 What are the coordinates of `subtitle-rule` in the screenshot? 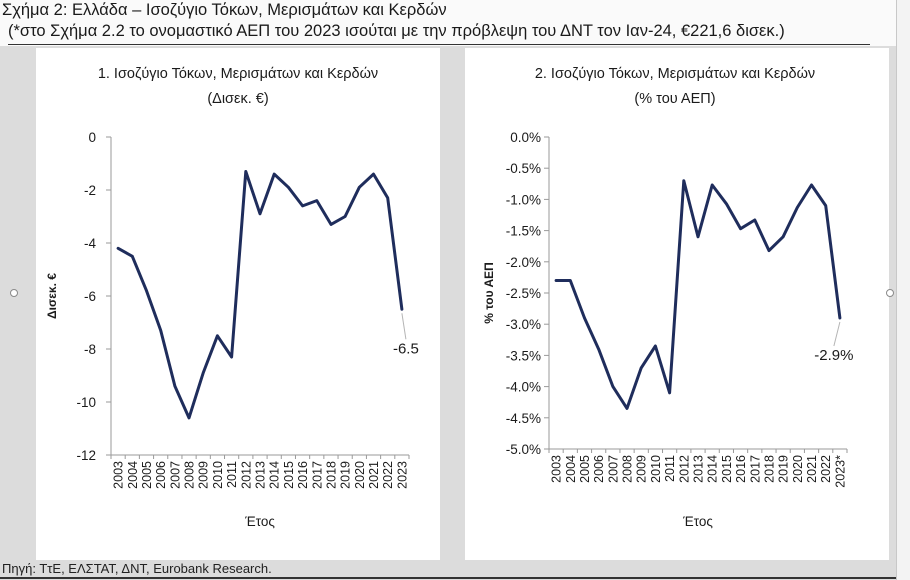 It's located at (439, 44).